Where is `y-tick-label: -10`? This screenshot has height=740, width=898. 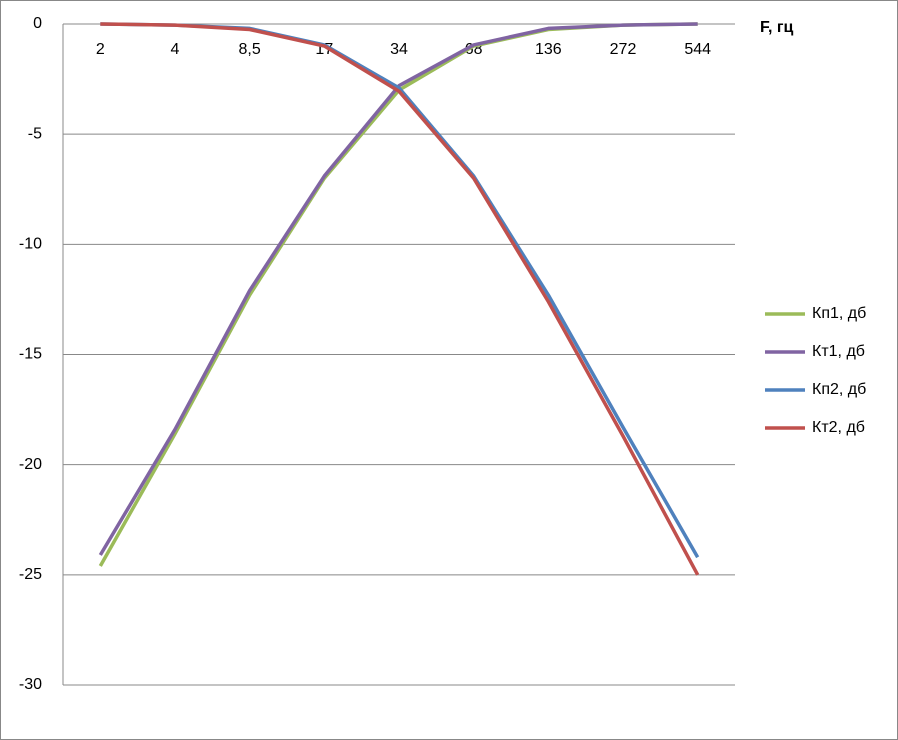 y-tick-label: -10 is located at coordinates (30, 244).